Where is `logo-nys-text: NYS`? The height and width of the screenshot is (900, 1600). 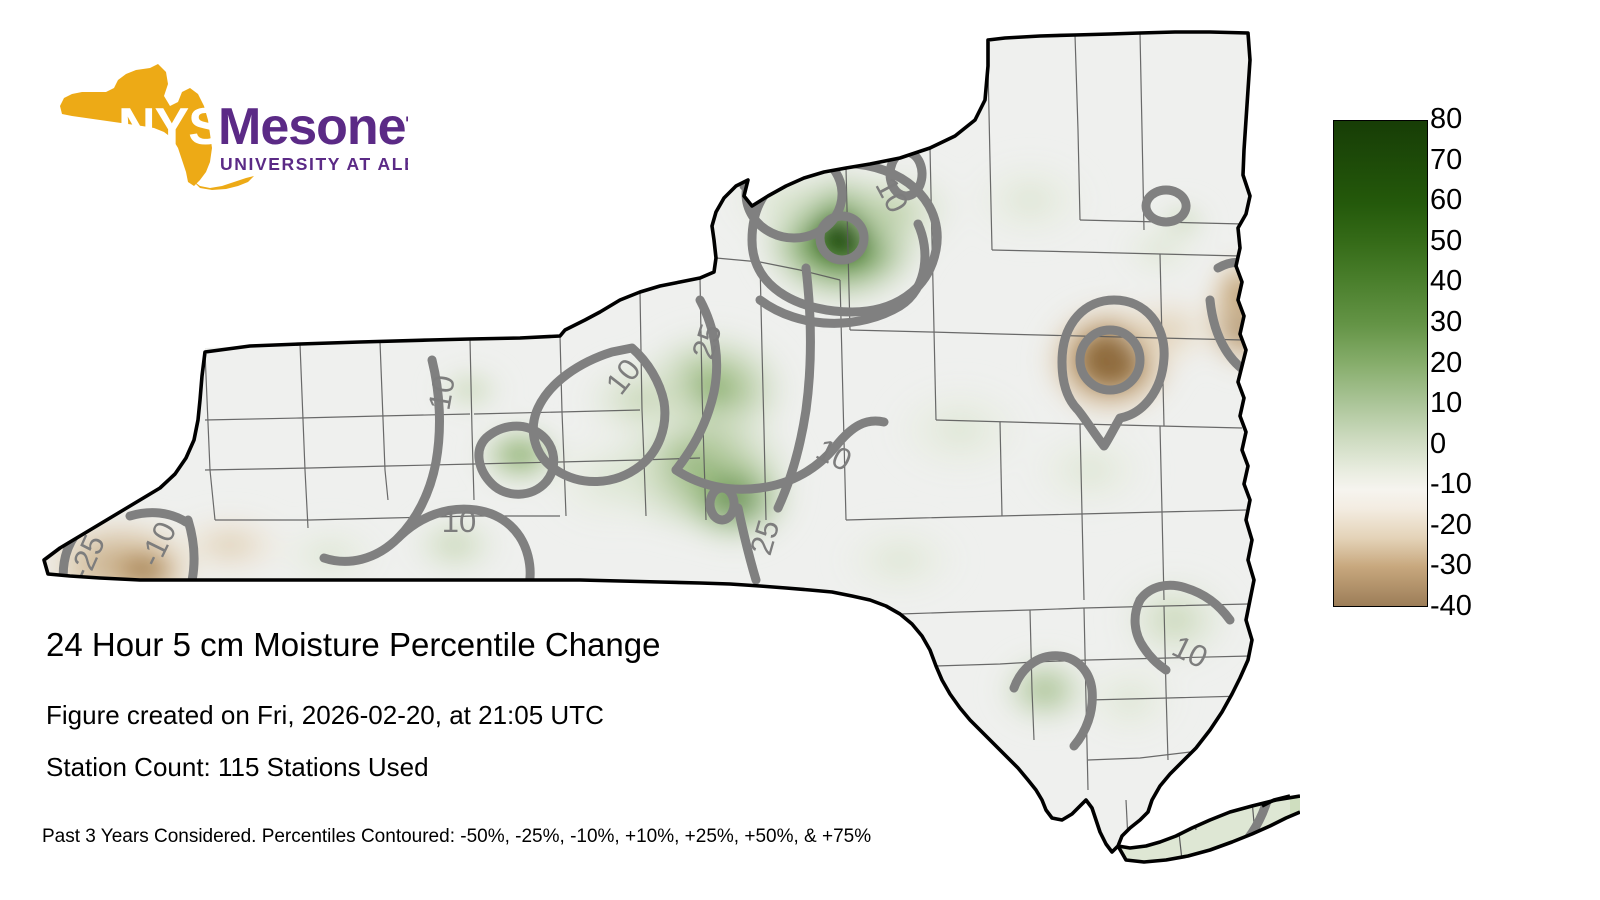
logo-nys-text: NYS is located at coordinates (170, 127).